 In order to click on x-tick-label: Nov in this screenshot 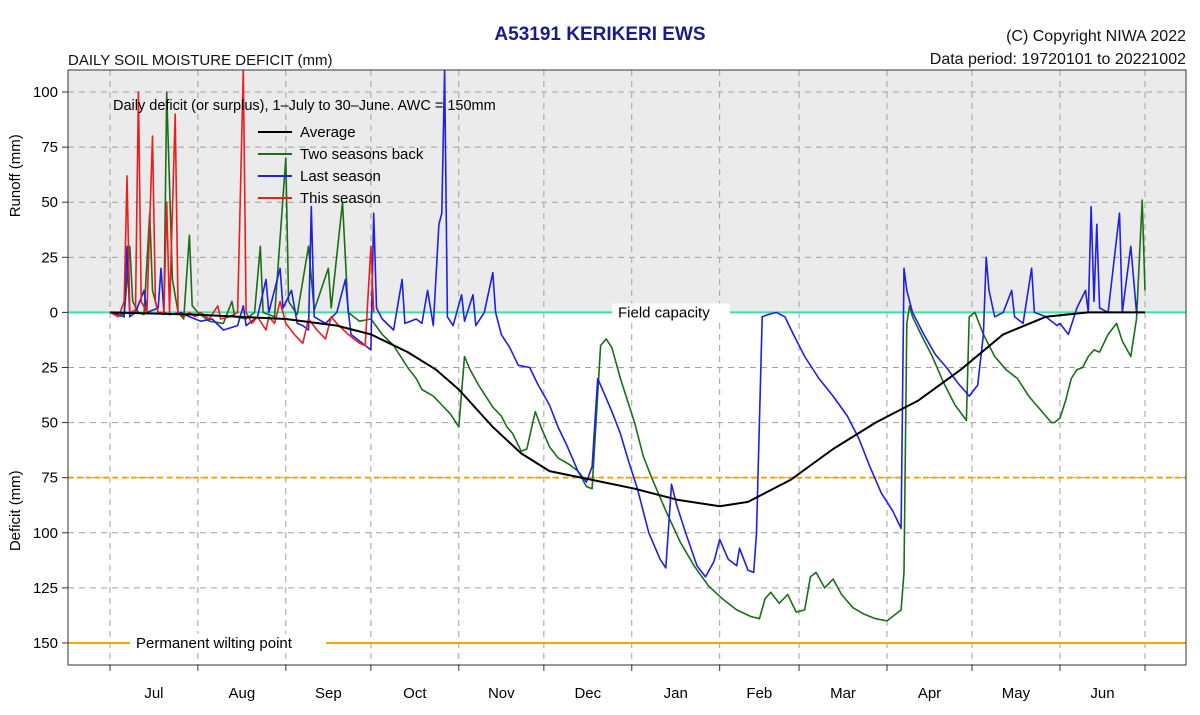, I will do `click(501, 693)`.